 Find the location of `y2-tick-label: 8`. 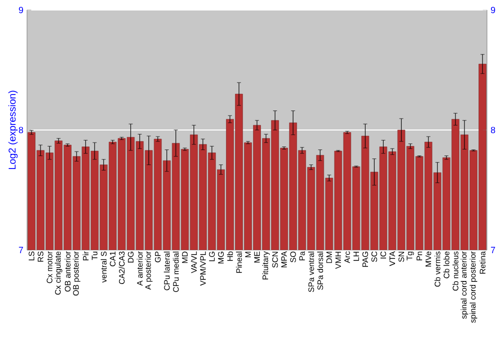

y2-tick-label: 8 is located at coordinates (493, 130).